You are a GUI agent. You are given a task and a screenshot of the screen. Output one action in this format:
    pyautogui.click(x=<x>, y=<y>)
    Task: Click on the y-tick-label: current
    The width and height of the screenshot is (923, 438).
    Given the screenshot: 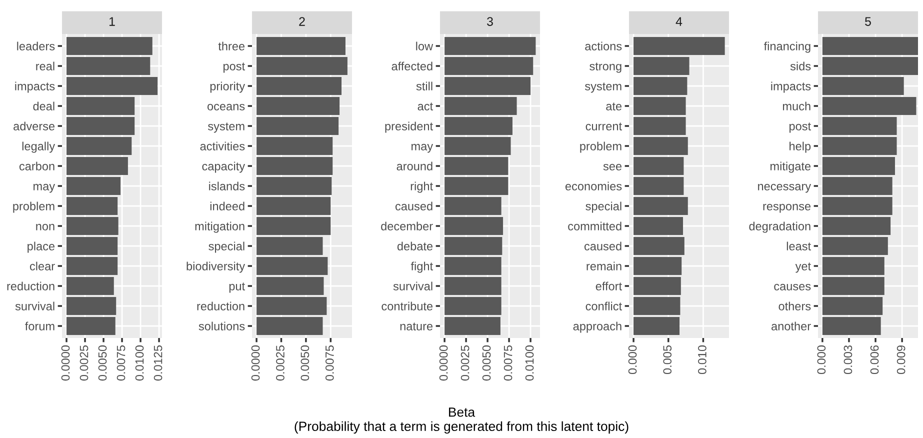 What is the action you would take?
    pyautogui.click(x=604, y=126)
    